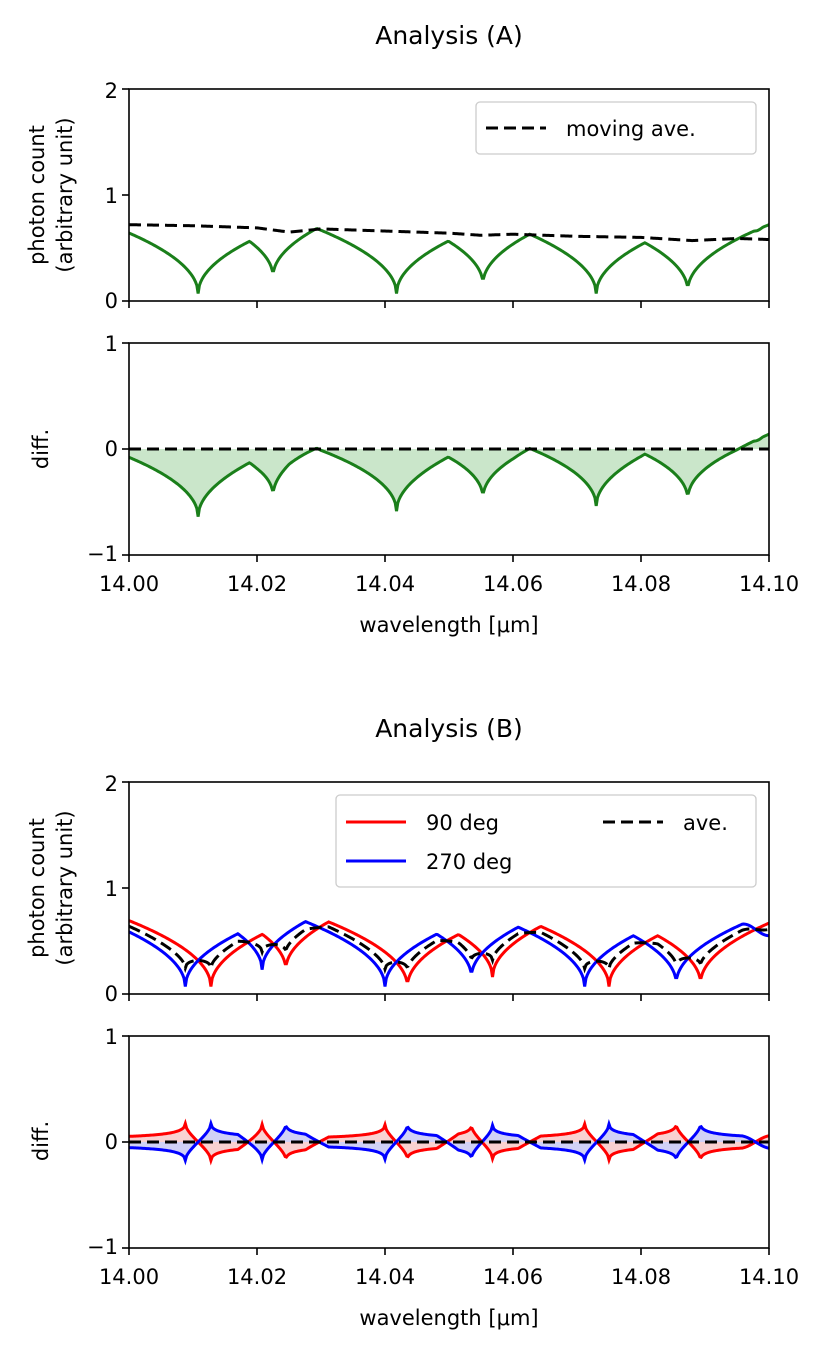 The height and width of the screenshot is (1359, 830). What do you see at coordinates (448, 625) in the screenshot?
I see `xlabel-a: wavelength [μm]` at bounding box center [448, 625].